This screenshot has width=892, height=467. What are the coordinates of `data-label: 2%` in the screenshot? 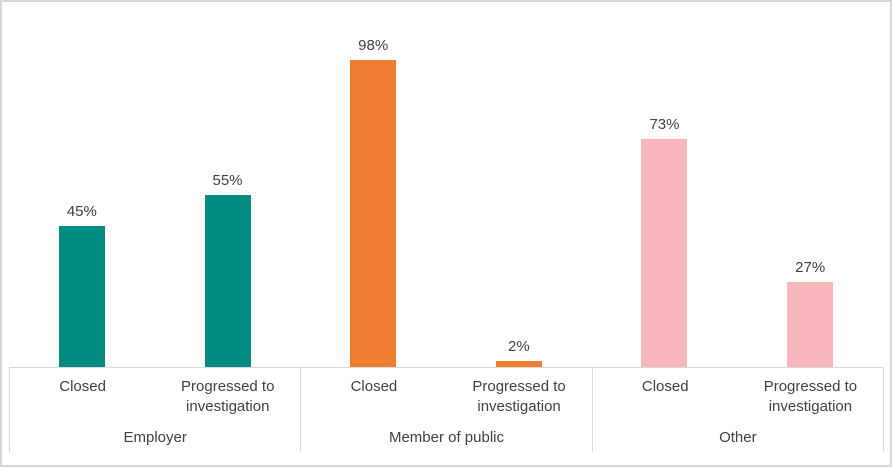 It's located at (518, 346).